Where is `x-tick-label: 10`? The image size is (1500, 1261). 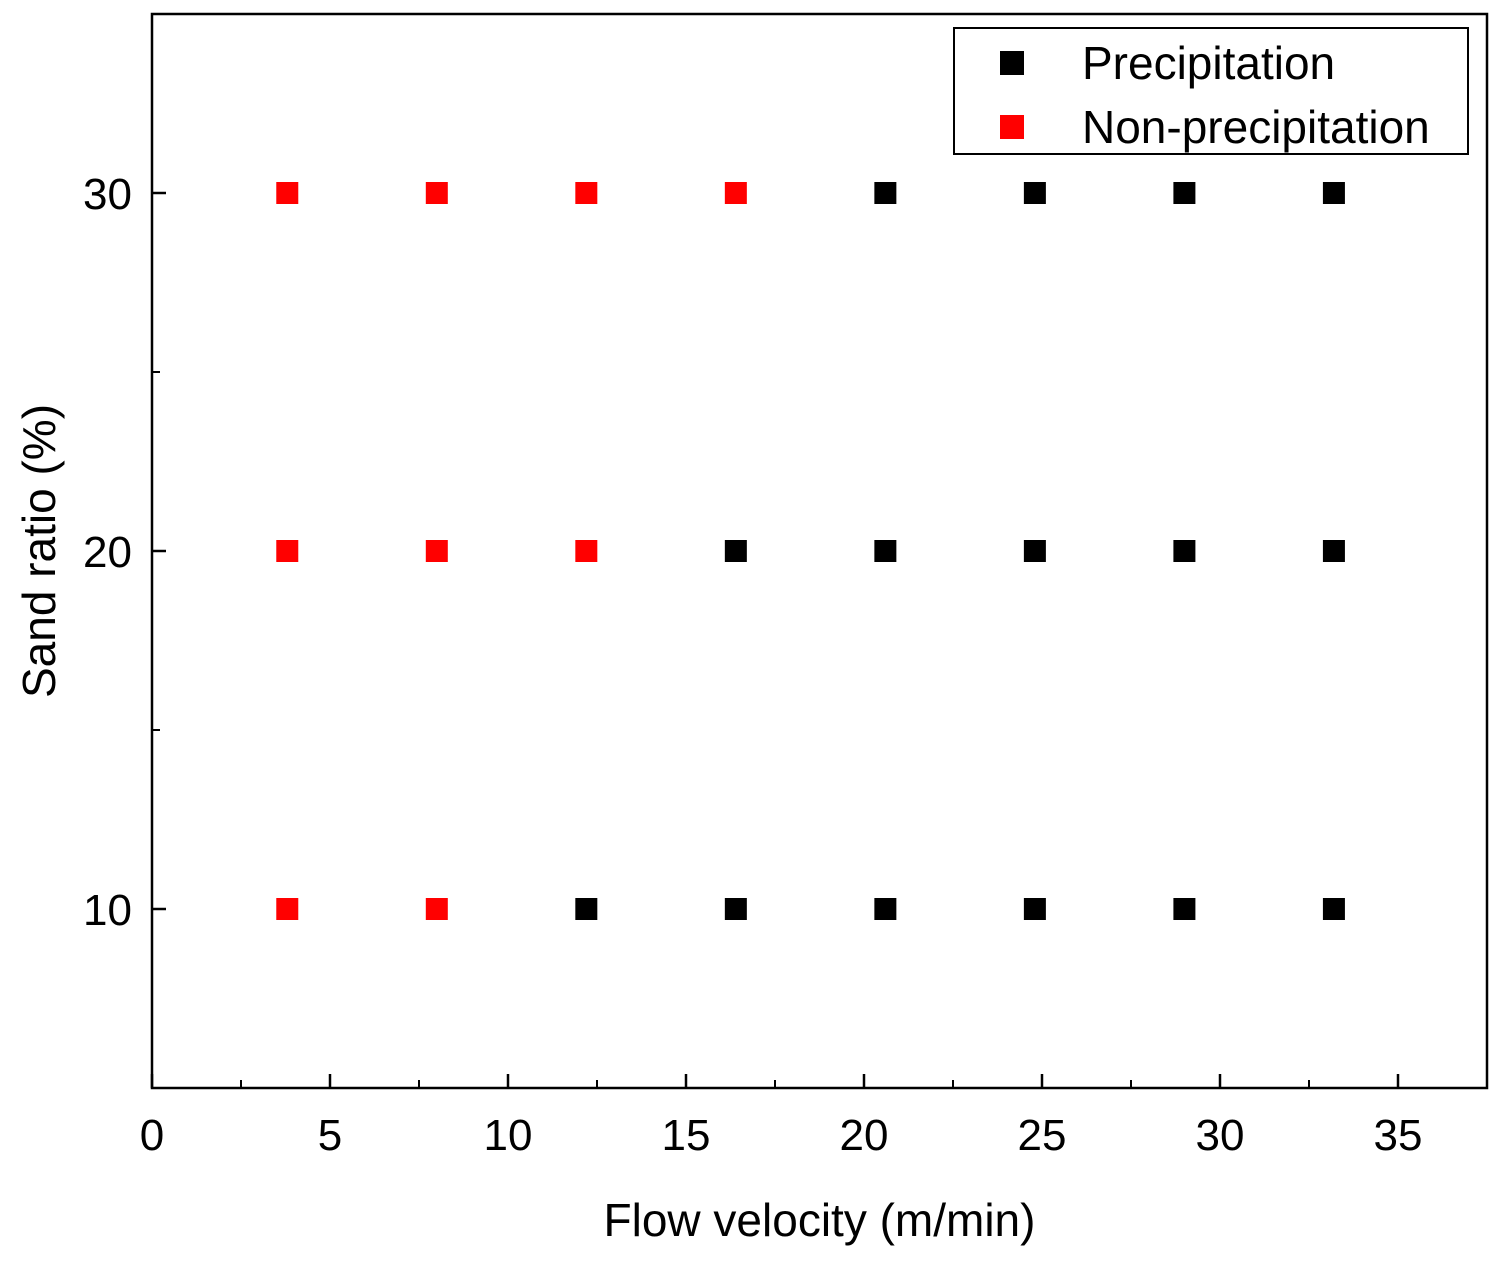 x-tick-label: 10 is located at coordinates (508, 1135).